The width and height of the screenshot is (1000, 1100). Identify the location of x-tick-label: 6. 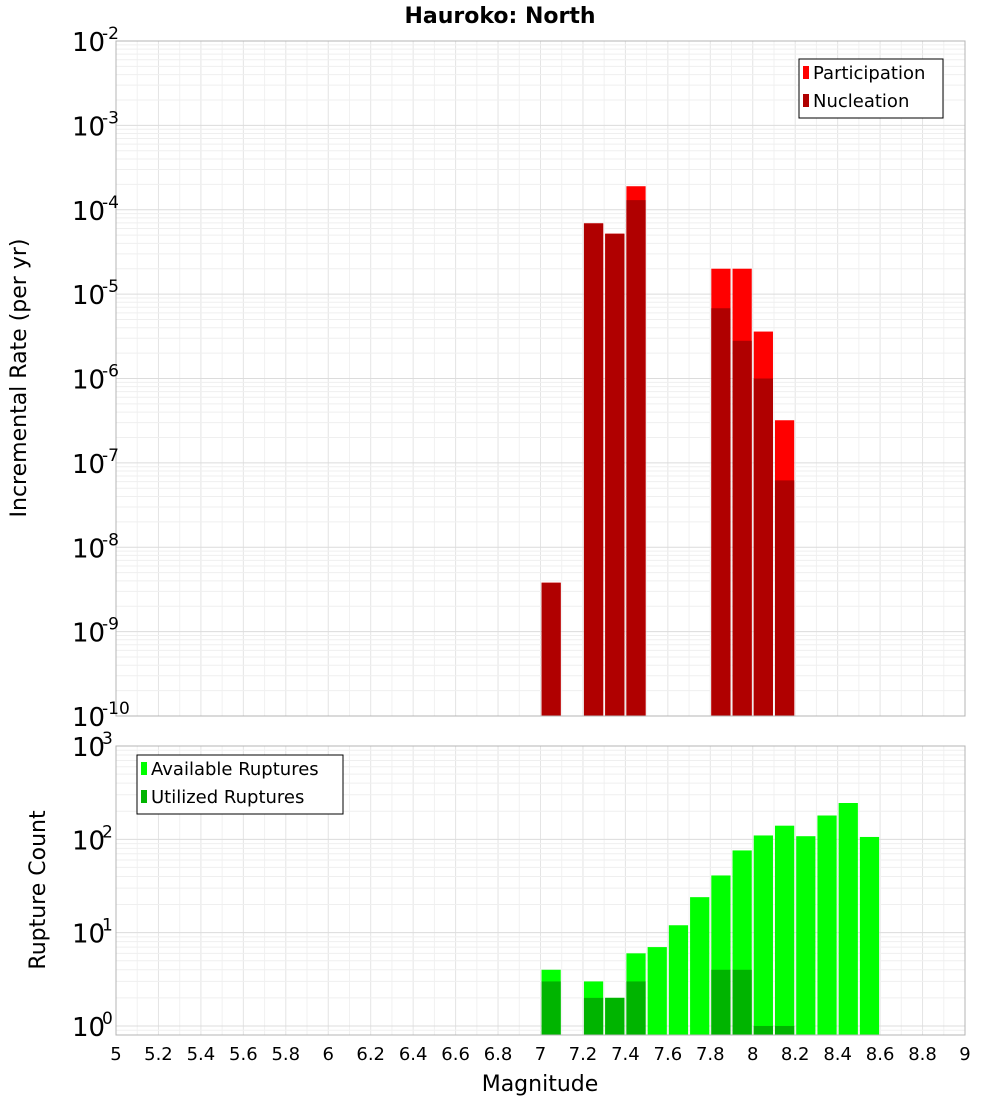
(328, 1054).